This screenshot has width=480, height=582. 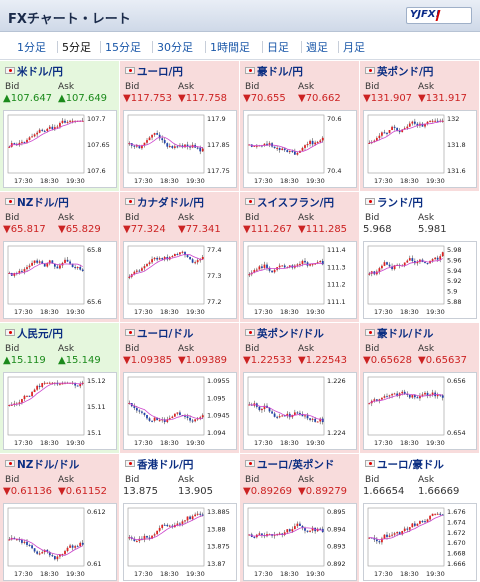 I want to click on mini-chart: 13.885 13.88 13.875 13.87 17:30 18:30 19:30, so click(x=180, y=542).